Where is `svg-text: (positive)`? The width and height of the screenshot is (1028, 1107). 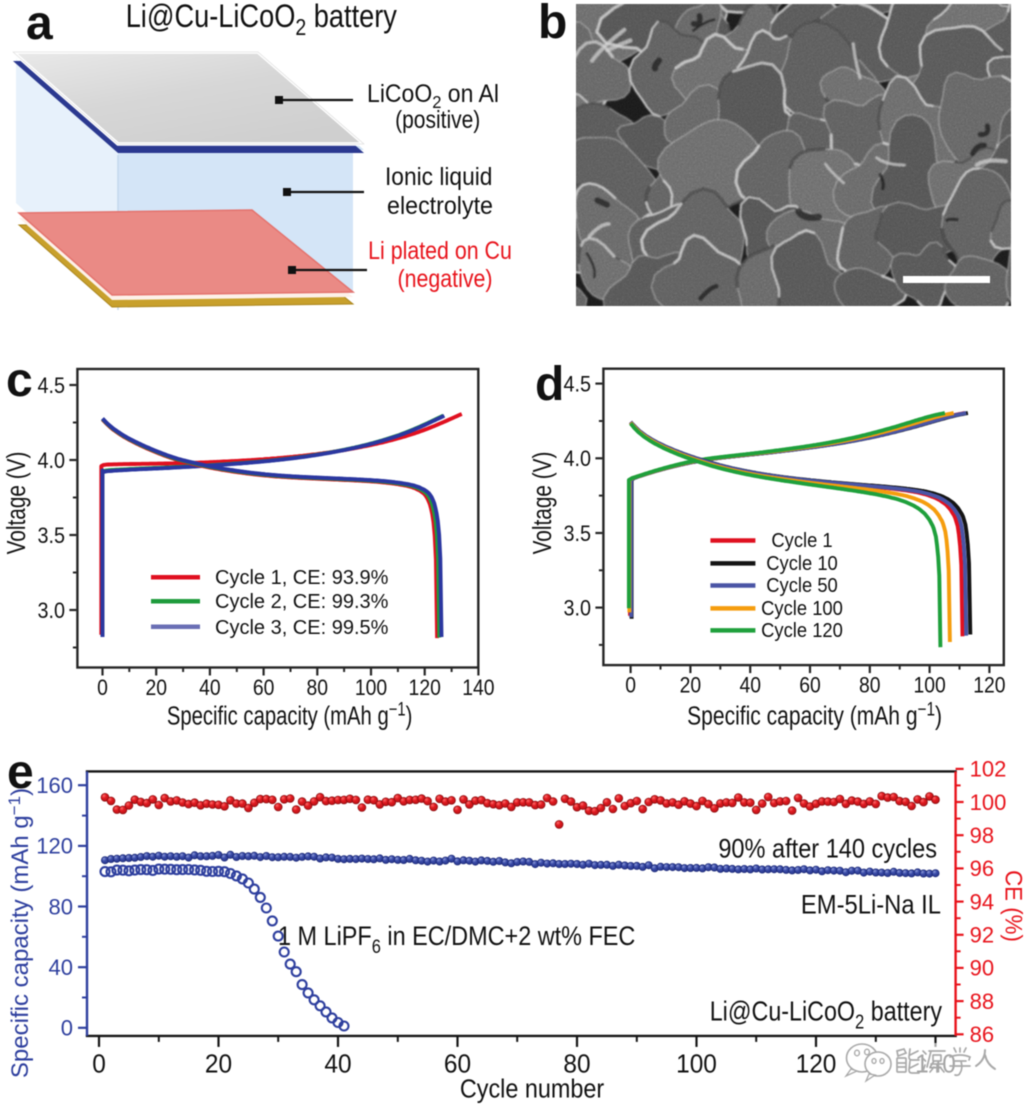 svg-text: (positive) is located at coordinates (437, 119).